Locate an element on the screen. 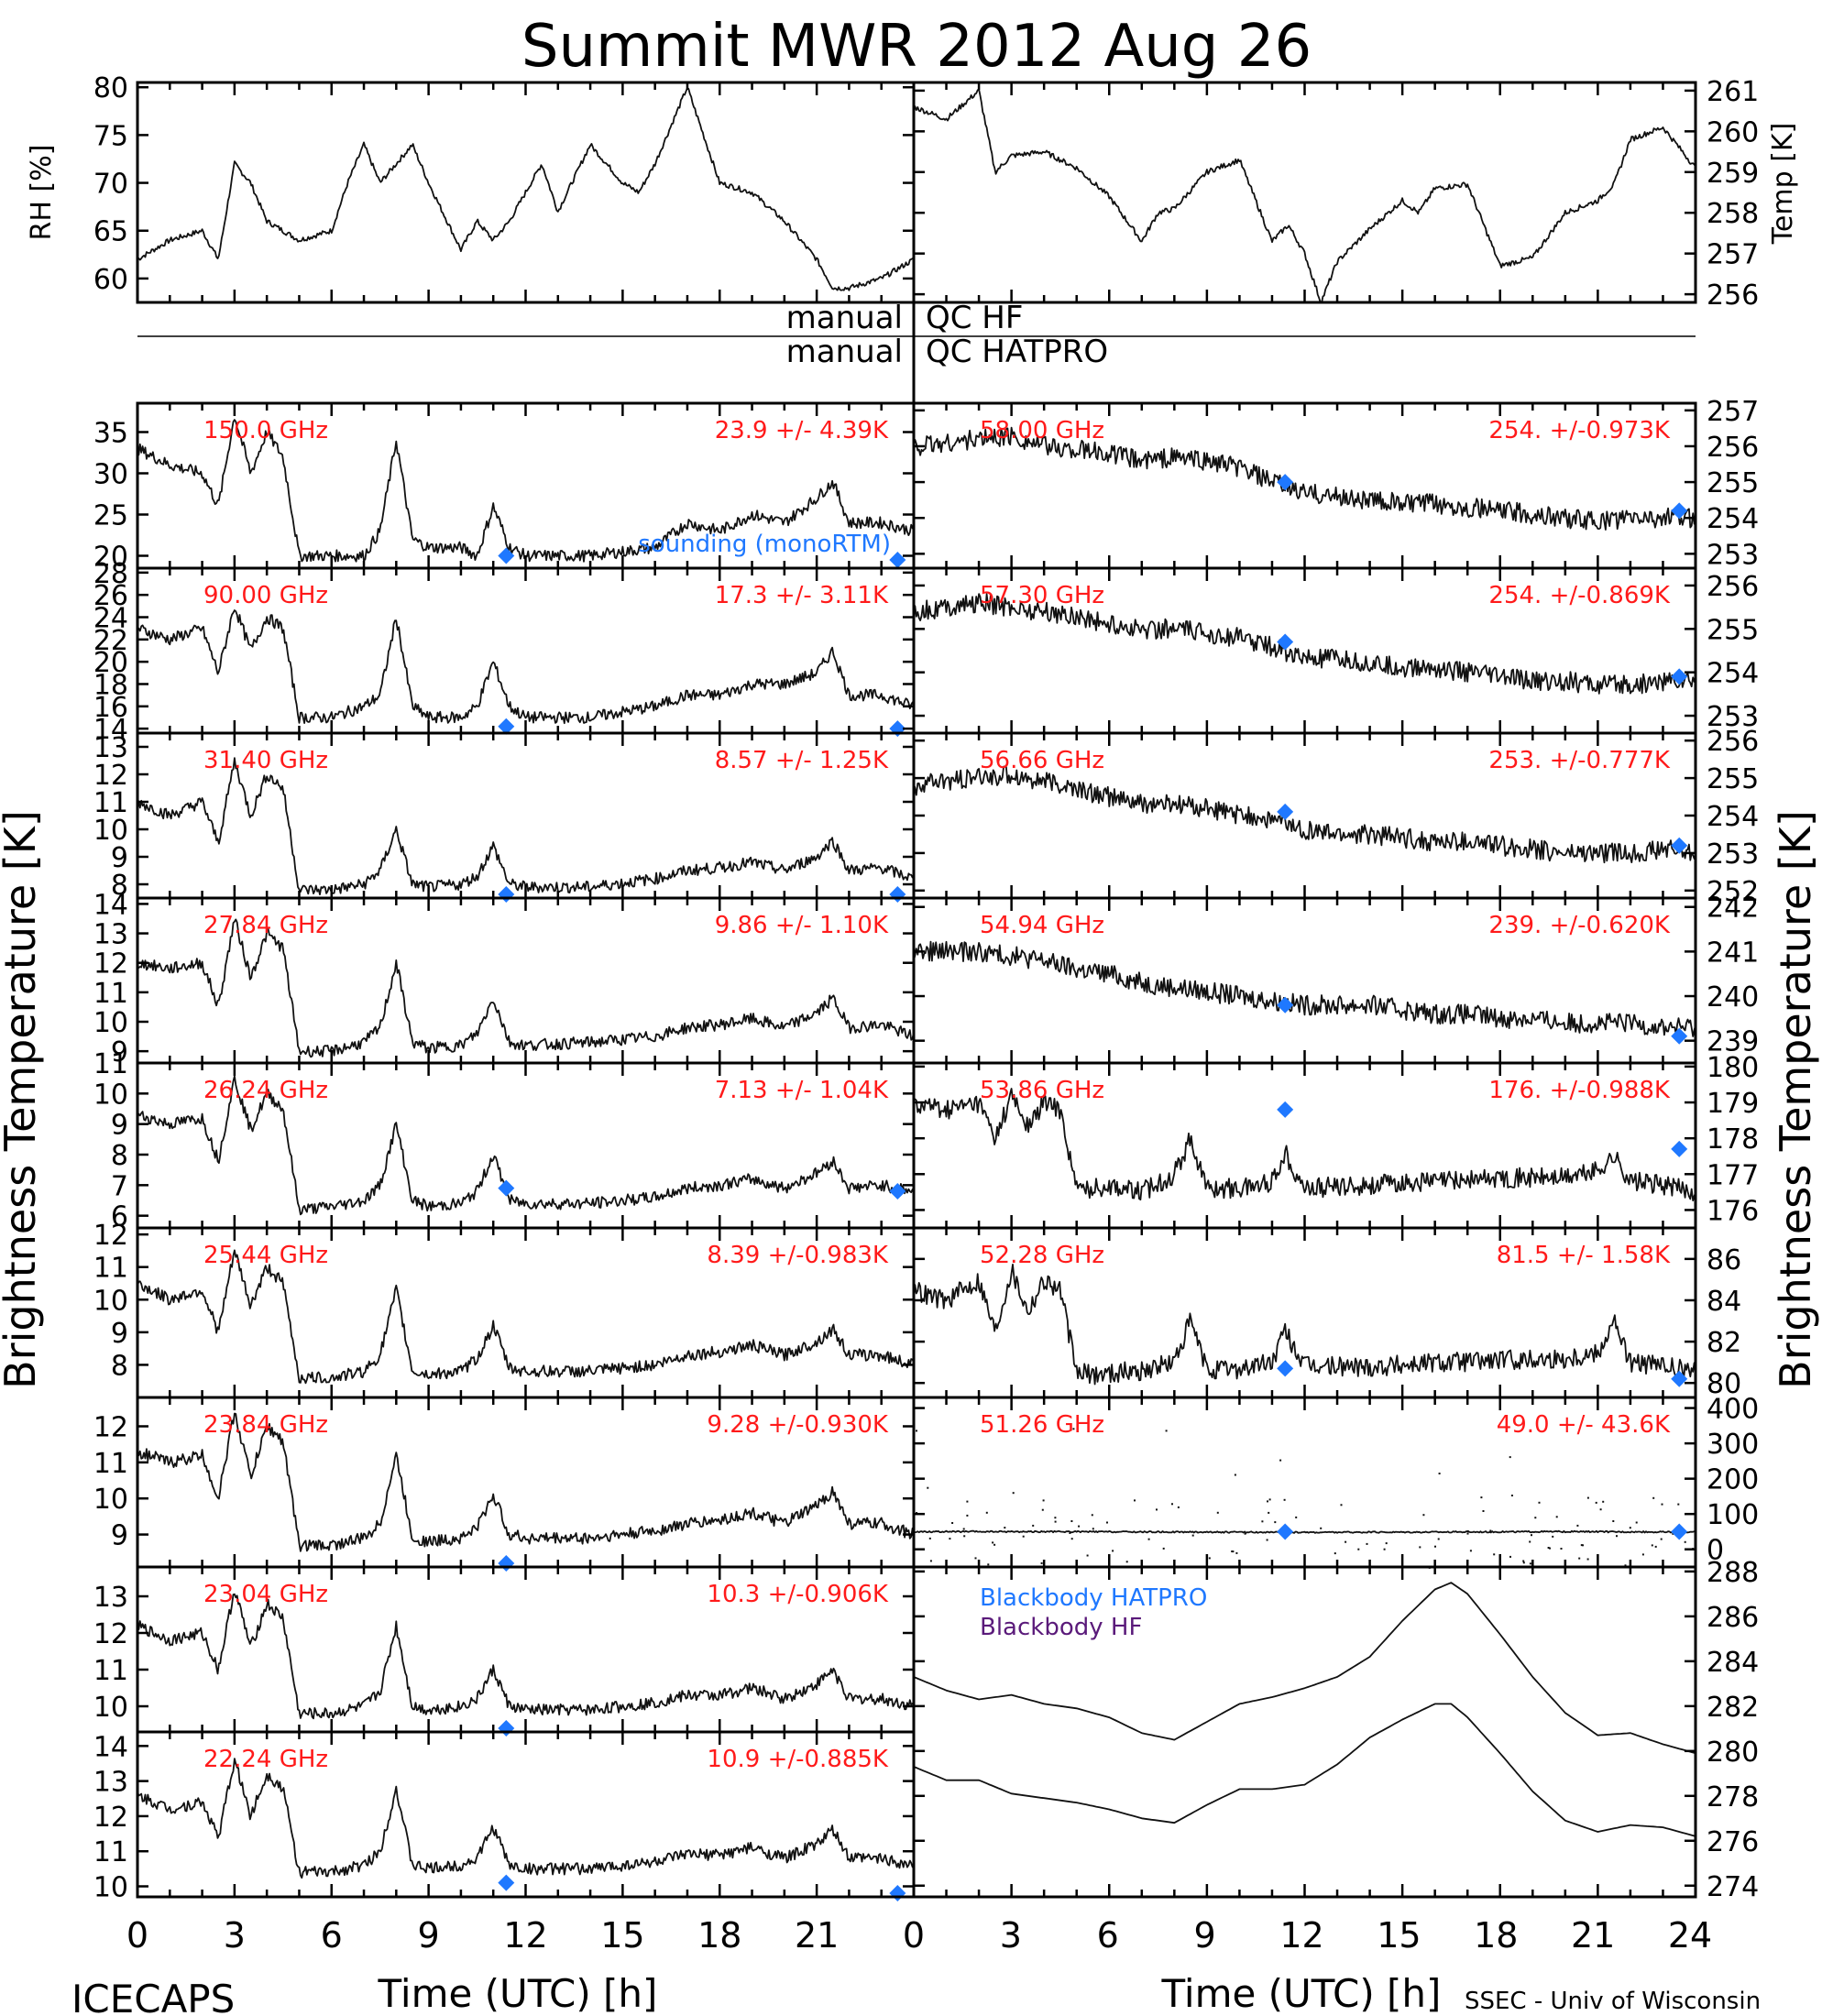 The image size is (1833, 2016). hf-22-series-line is located at coordinates (525, 1818).